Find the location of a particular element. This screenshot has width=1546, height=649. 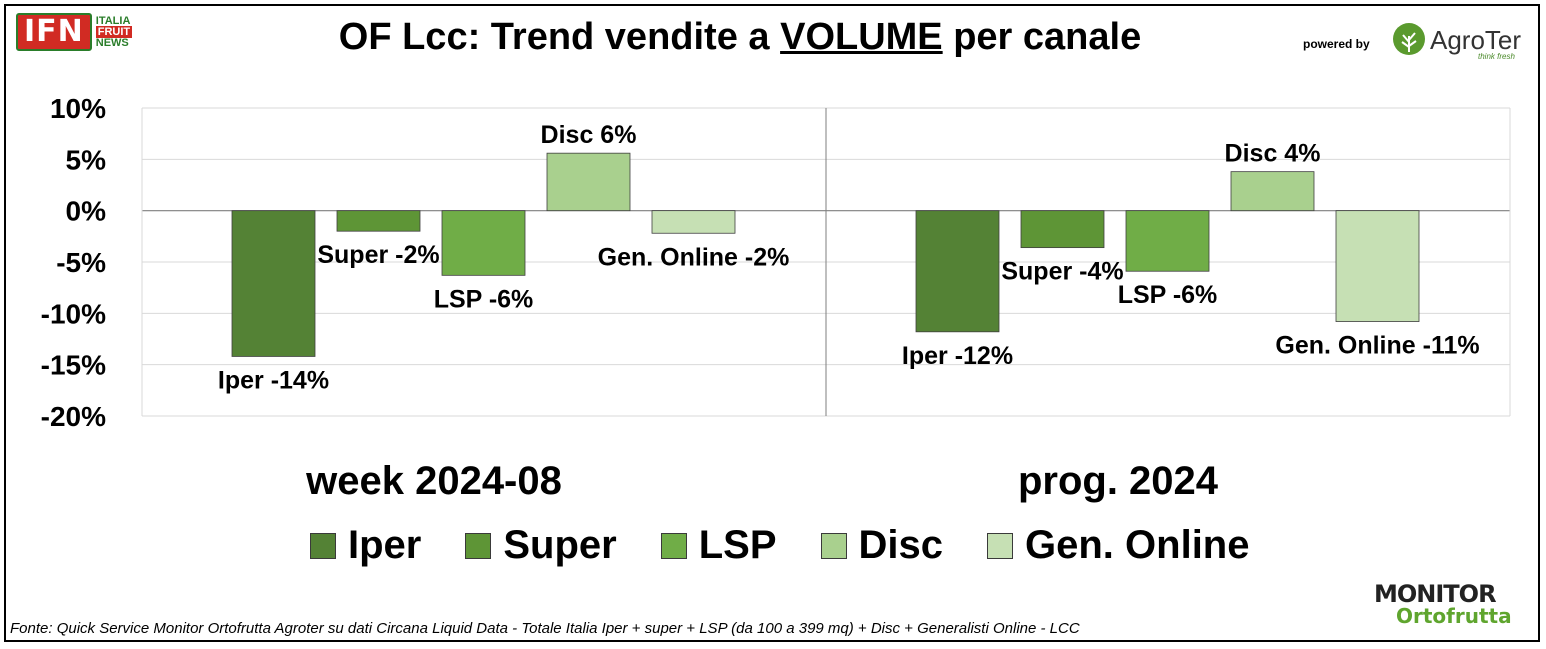

ifn-logo-mark: IFN is located at coordinates (54, 32).